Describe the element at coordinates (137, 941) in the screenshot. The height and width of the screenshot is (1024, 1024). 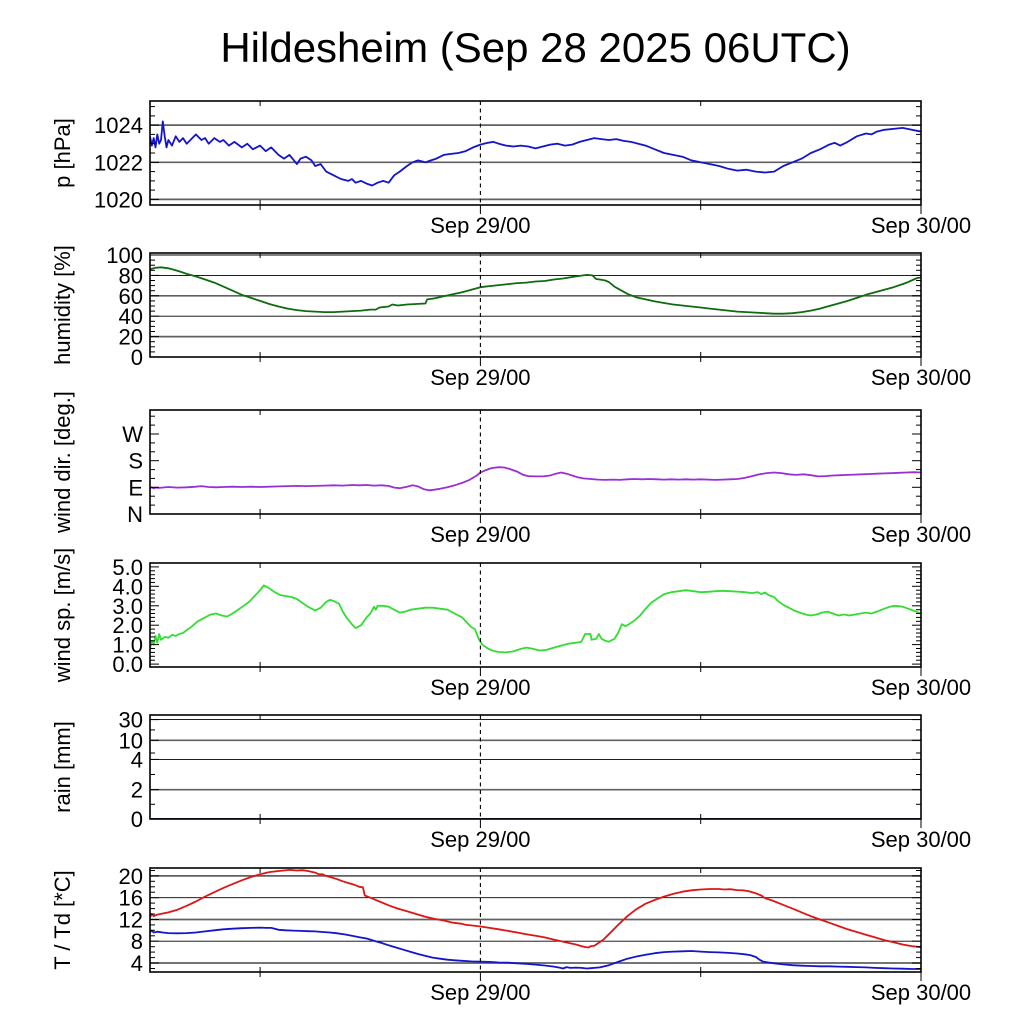
I see `svg-text: 8` at that location.